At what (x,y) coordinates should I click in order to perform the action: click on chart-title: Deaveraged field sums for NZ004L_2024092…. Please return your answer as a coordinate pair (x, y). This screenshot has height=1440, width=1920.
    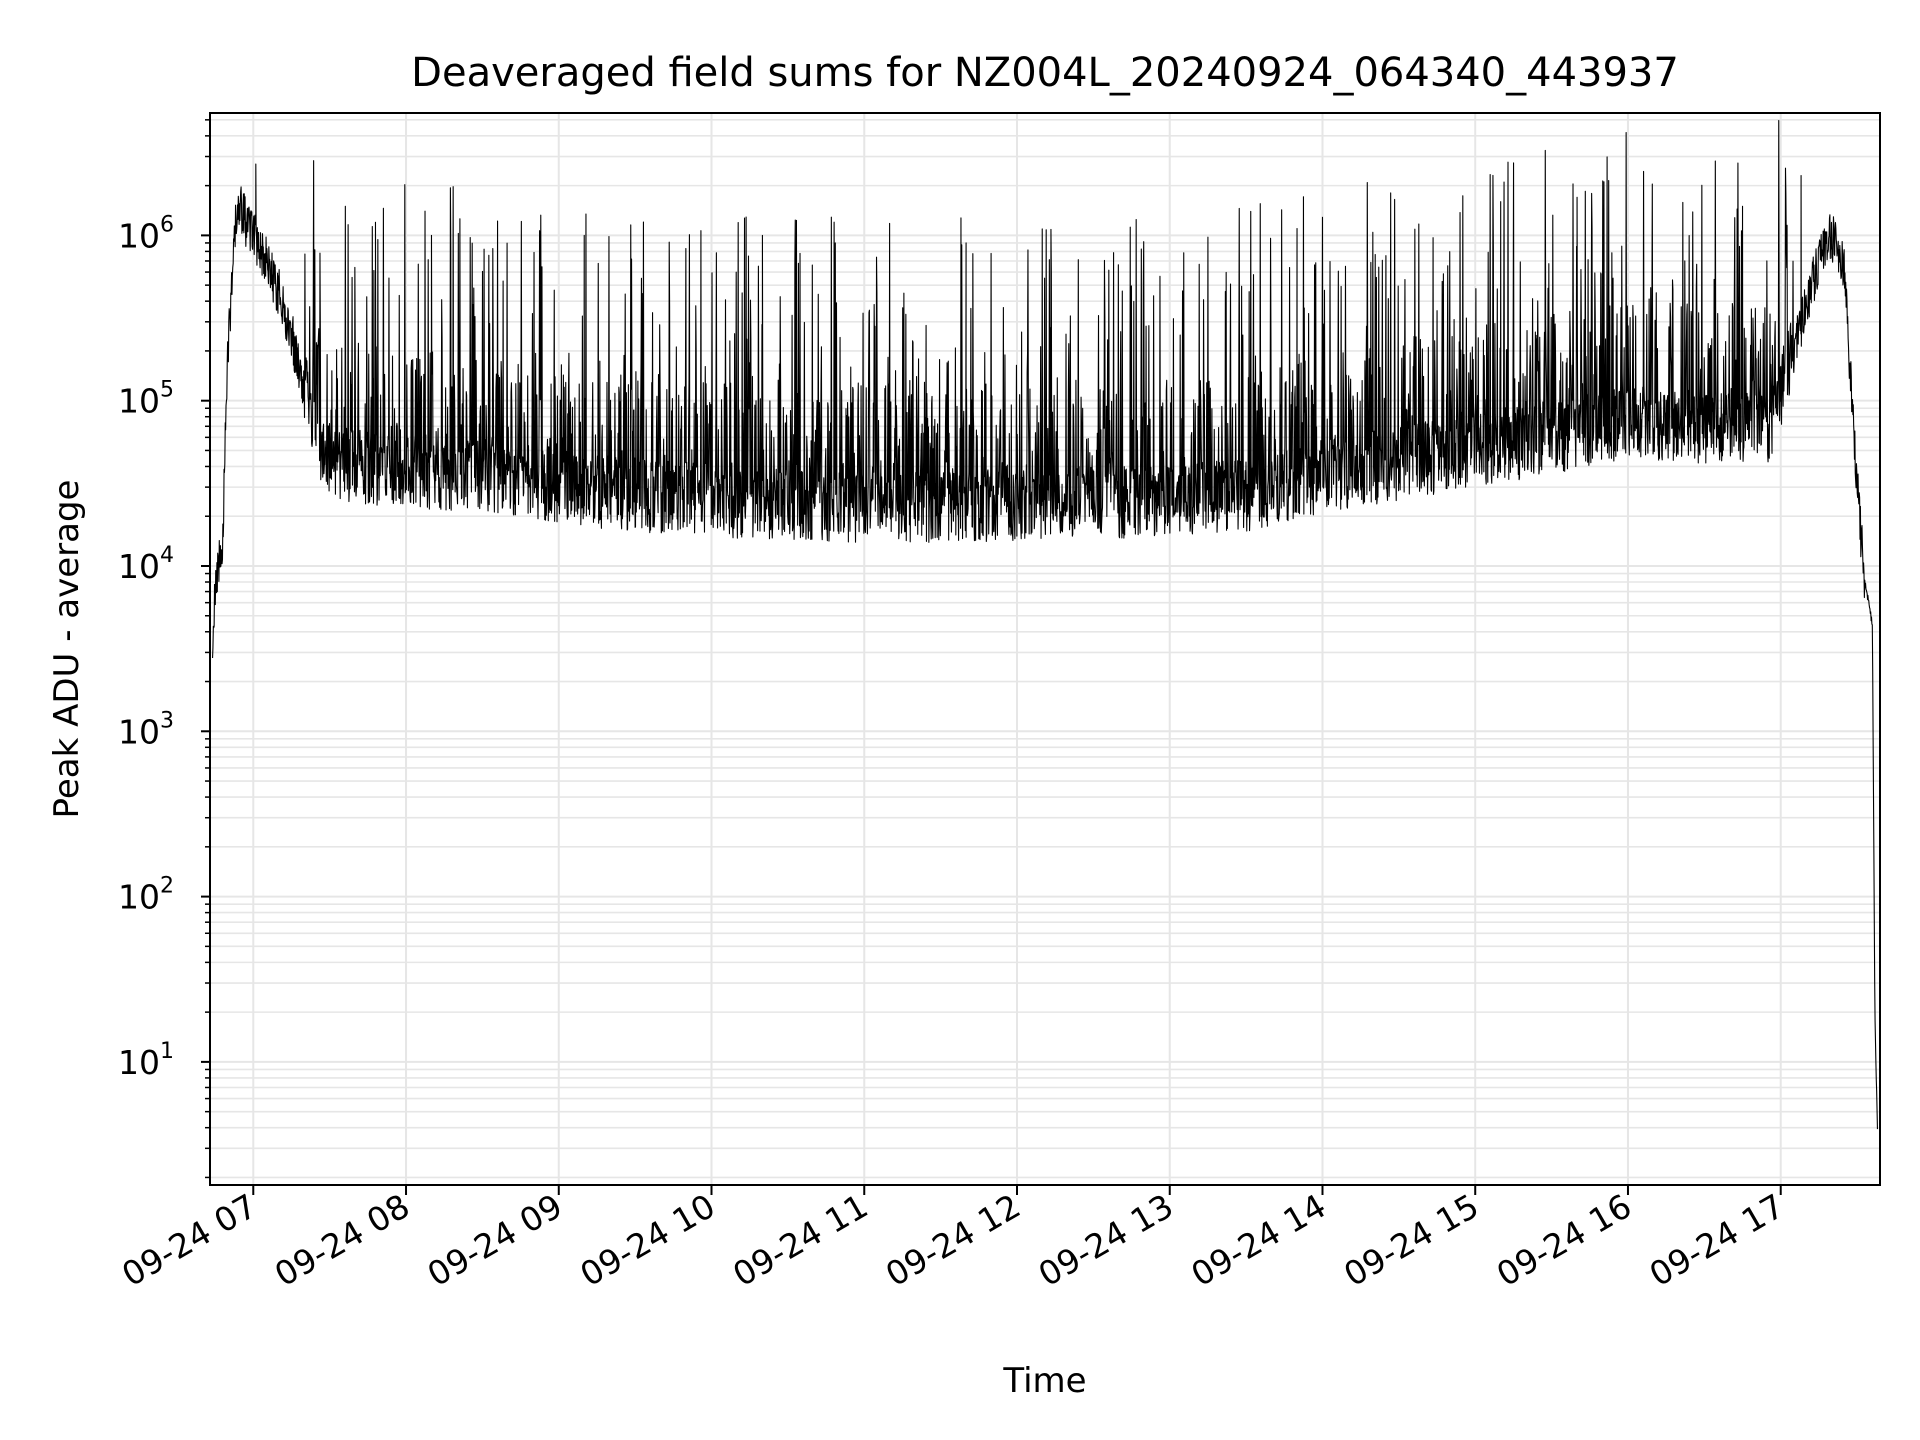
    Looking at the image, I should click on (1045, 73).